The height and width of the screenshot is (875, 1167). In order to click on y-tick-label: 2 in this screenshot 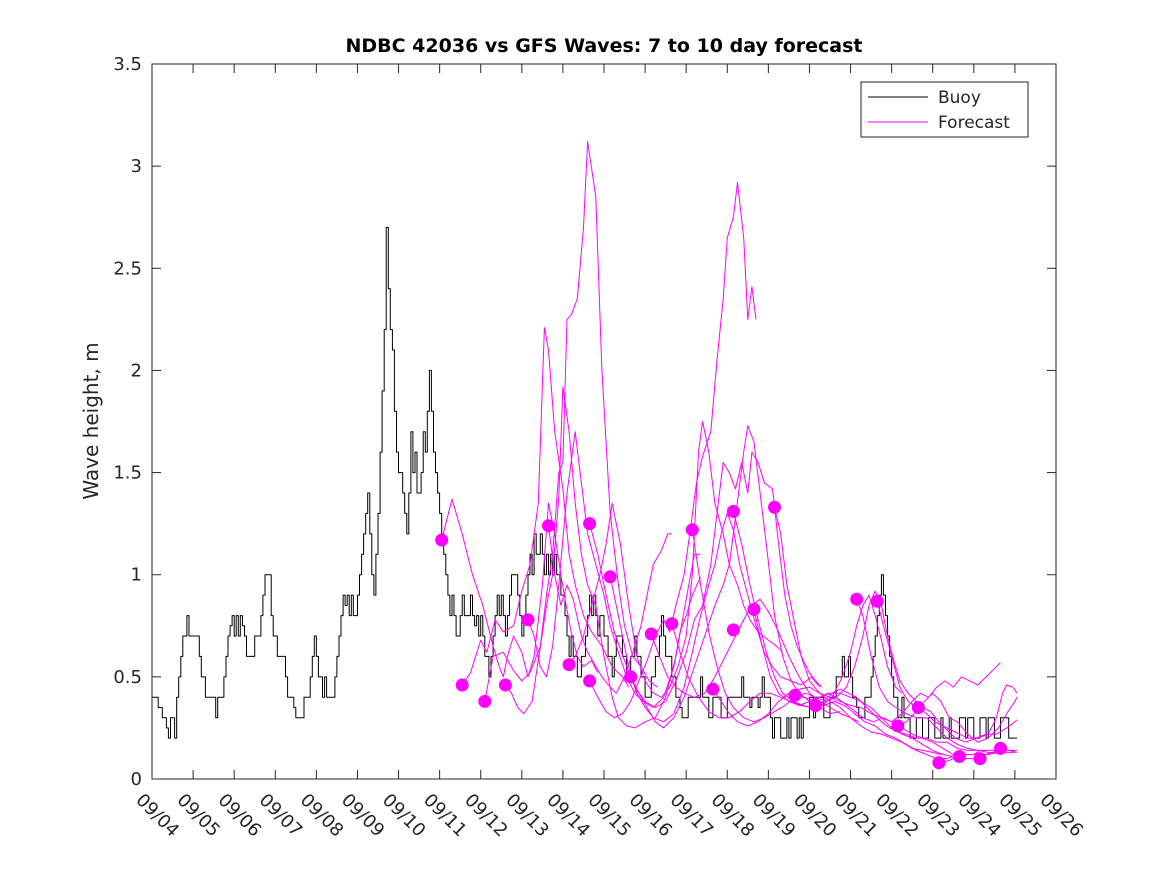, I will do `click(136, 370)`.